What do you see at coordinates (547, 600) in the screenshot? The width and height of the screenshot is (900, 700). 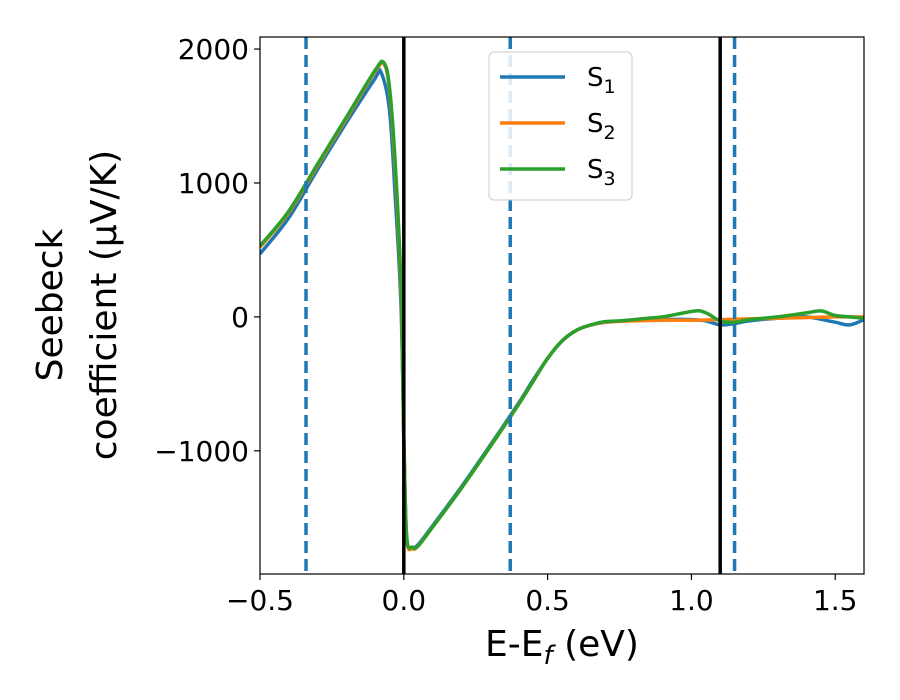 I see `x-tick-label: 0.5` at bounding box center [547, 600].